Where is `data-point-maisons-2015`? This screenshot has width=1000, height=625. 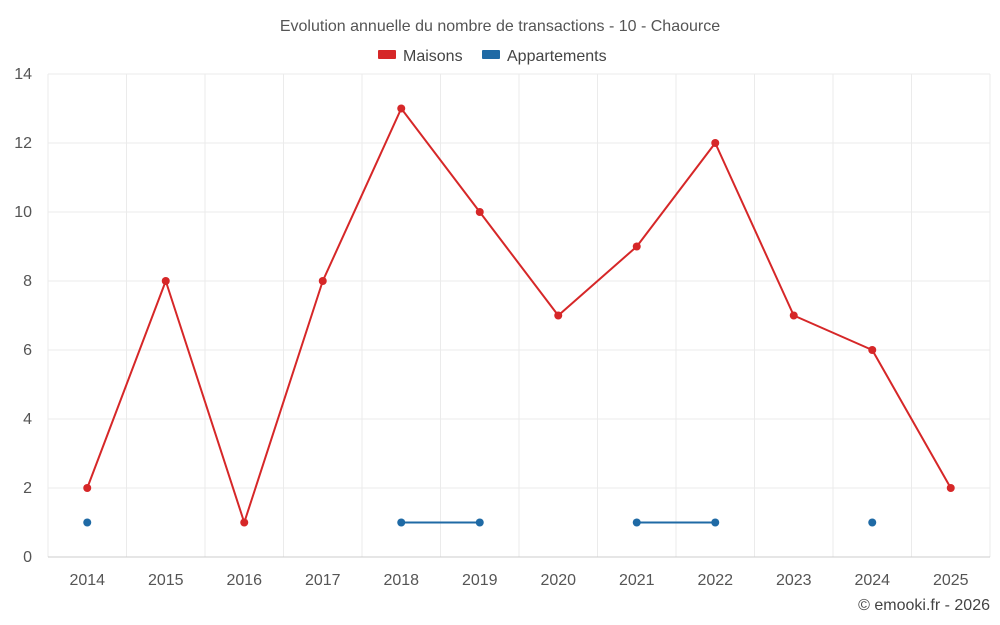 data-point-maisons-2015 is located at coordinates (165, 281).